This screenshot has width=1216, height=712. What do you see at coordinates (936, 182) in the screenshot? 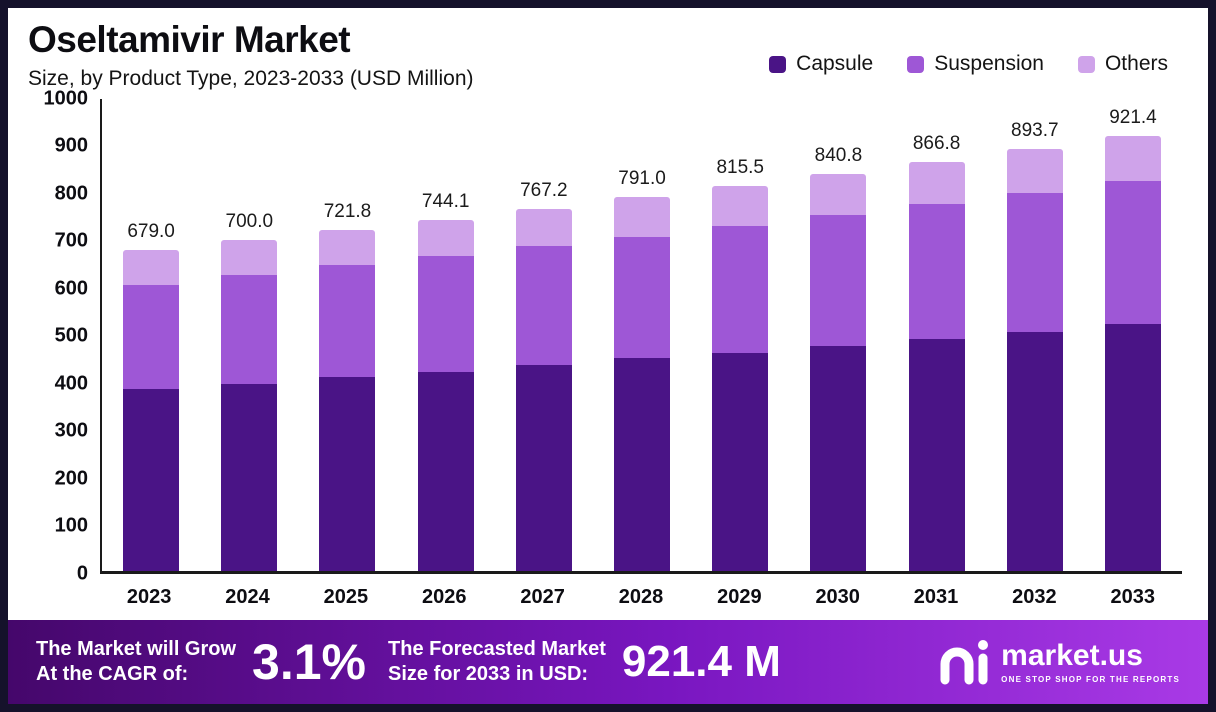
I see `bar-segment-others-2031` at bounding box center [936, 182].